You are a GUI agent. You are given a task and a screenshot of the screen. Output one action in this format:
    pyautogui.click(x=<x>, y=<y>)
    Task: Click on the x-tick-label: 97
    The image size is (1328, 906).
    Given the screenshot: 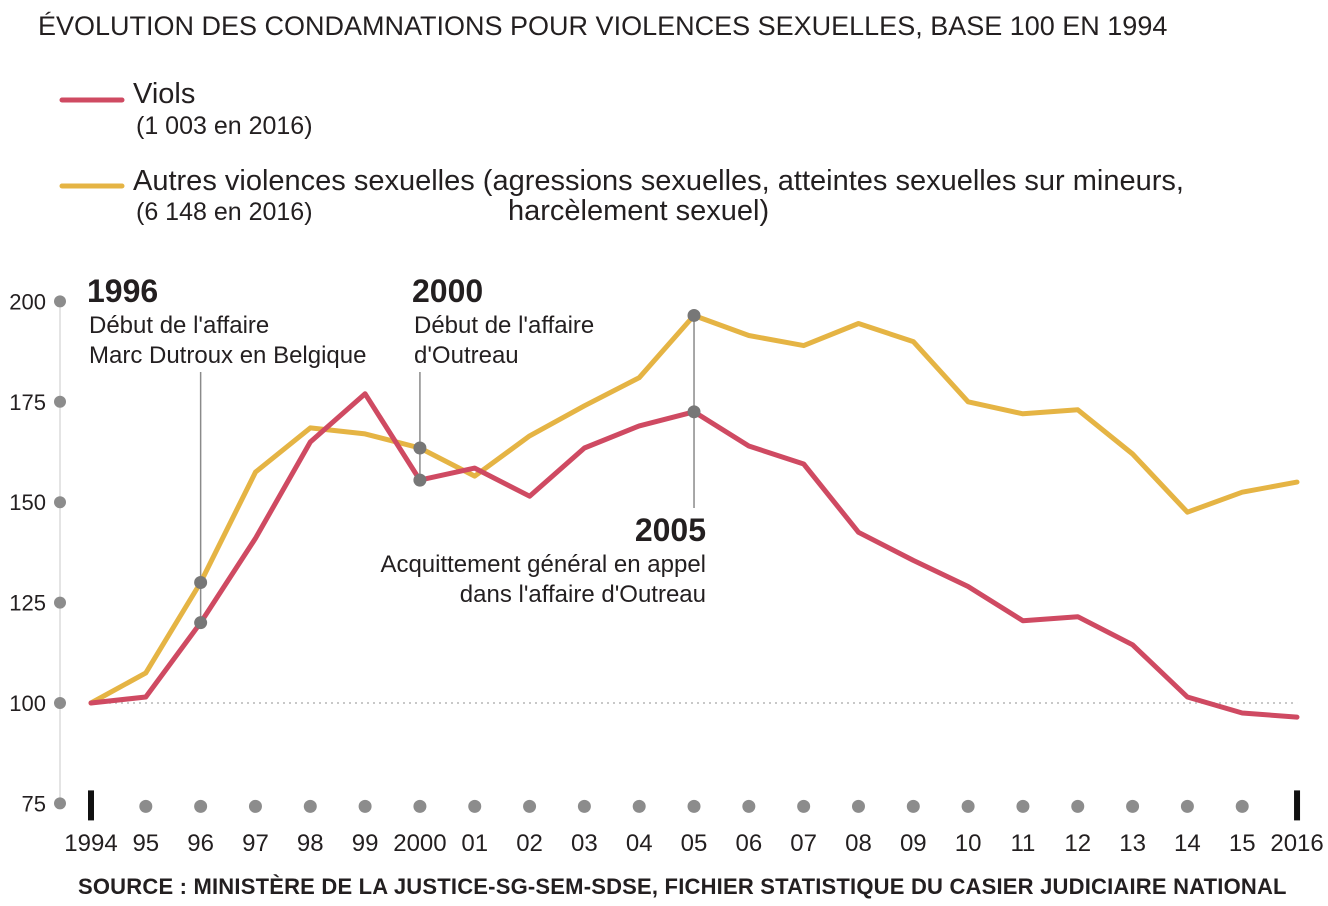 What is the action you would take?
    pyautogui.click(x=255, y=843)
    